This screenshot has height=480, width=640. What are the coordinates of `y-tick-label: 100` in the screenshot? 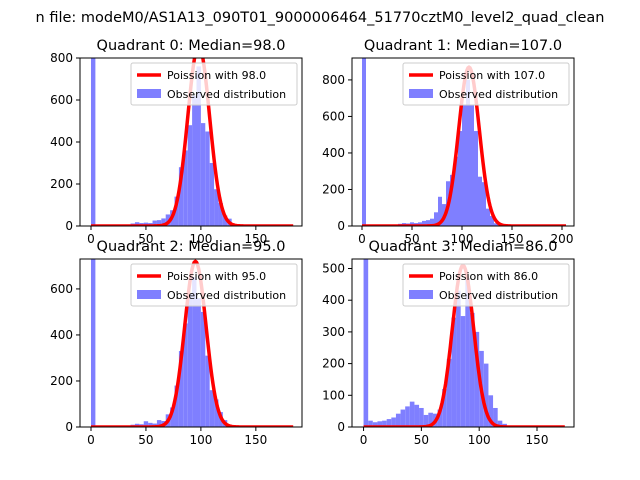 It's located at (333, 395).